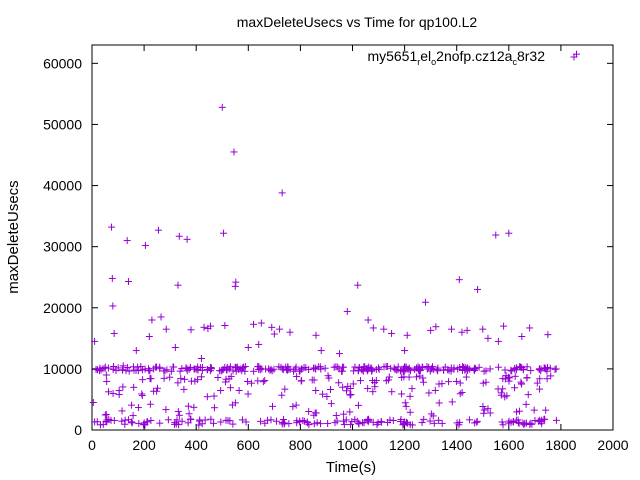 Image resolution: width=640 pixels, height=480 pixels. I want to click on x-tick-label: 600, so click(249, 445).